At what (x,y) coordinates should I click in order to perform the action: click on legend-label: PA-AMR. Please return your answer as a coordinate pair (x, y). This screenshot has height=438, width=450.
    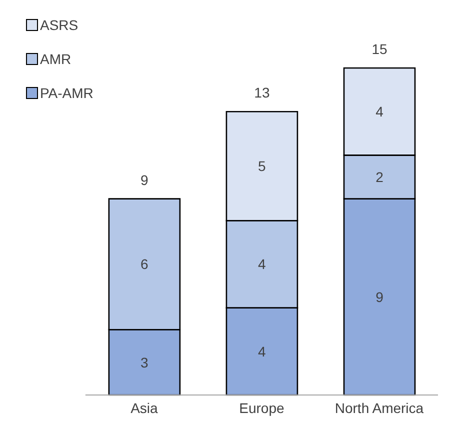
    Looking at the image, I should click on (67, 93).